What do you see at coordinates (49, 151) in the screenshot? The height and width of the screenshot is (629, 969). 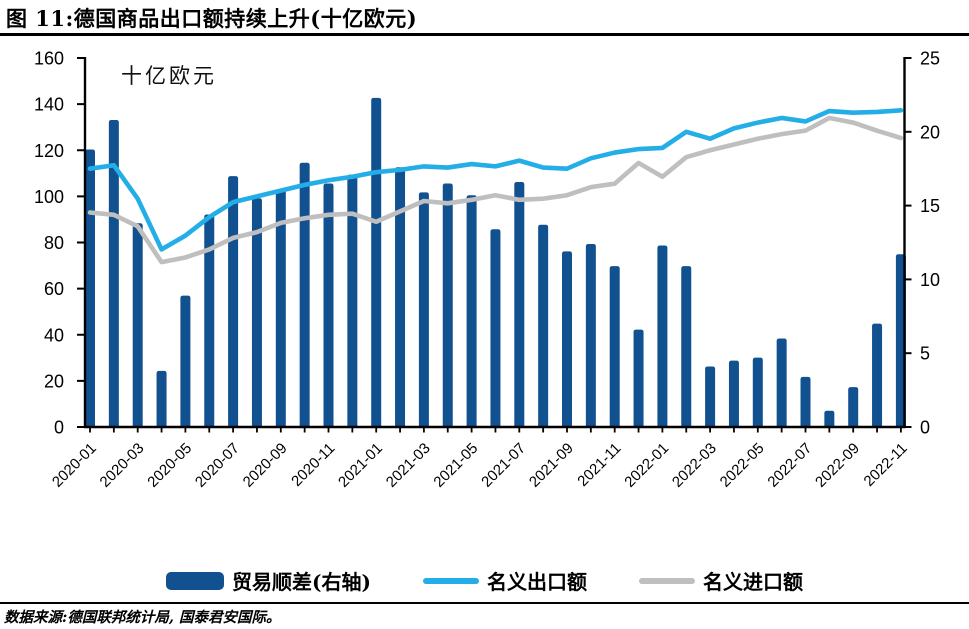 I see `svg-text: 120` at bounding box center [49, 151].